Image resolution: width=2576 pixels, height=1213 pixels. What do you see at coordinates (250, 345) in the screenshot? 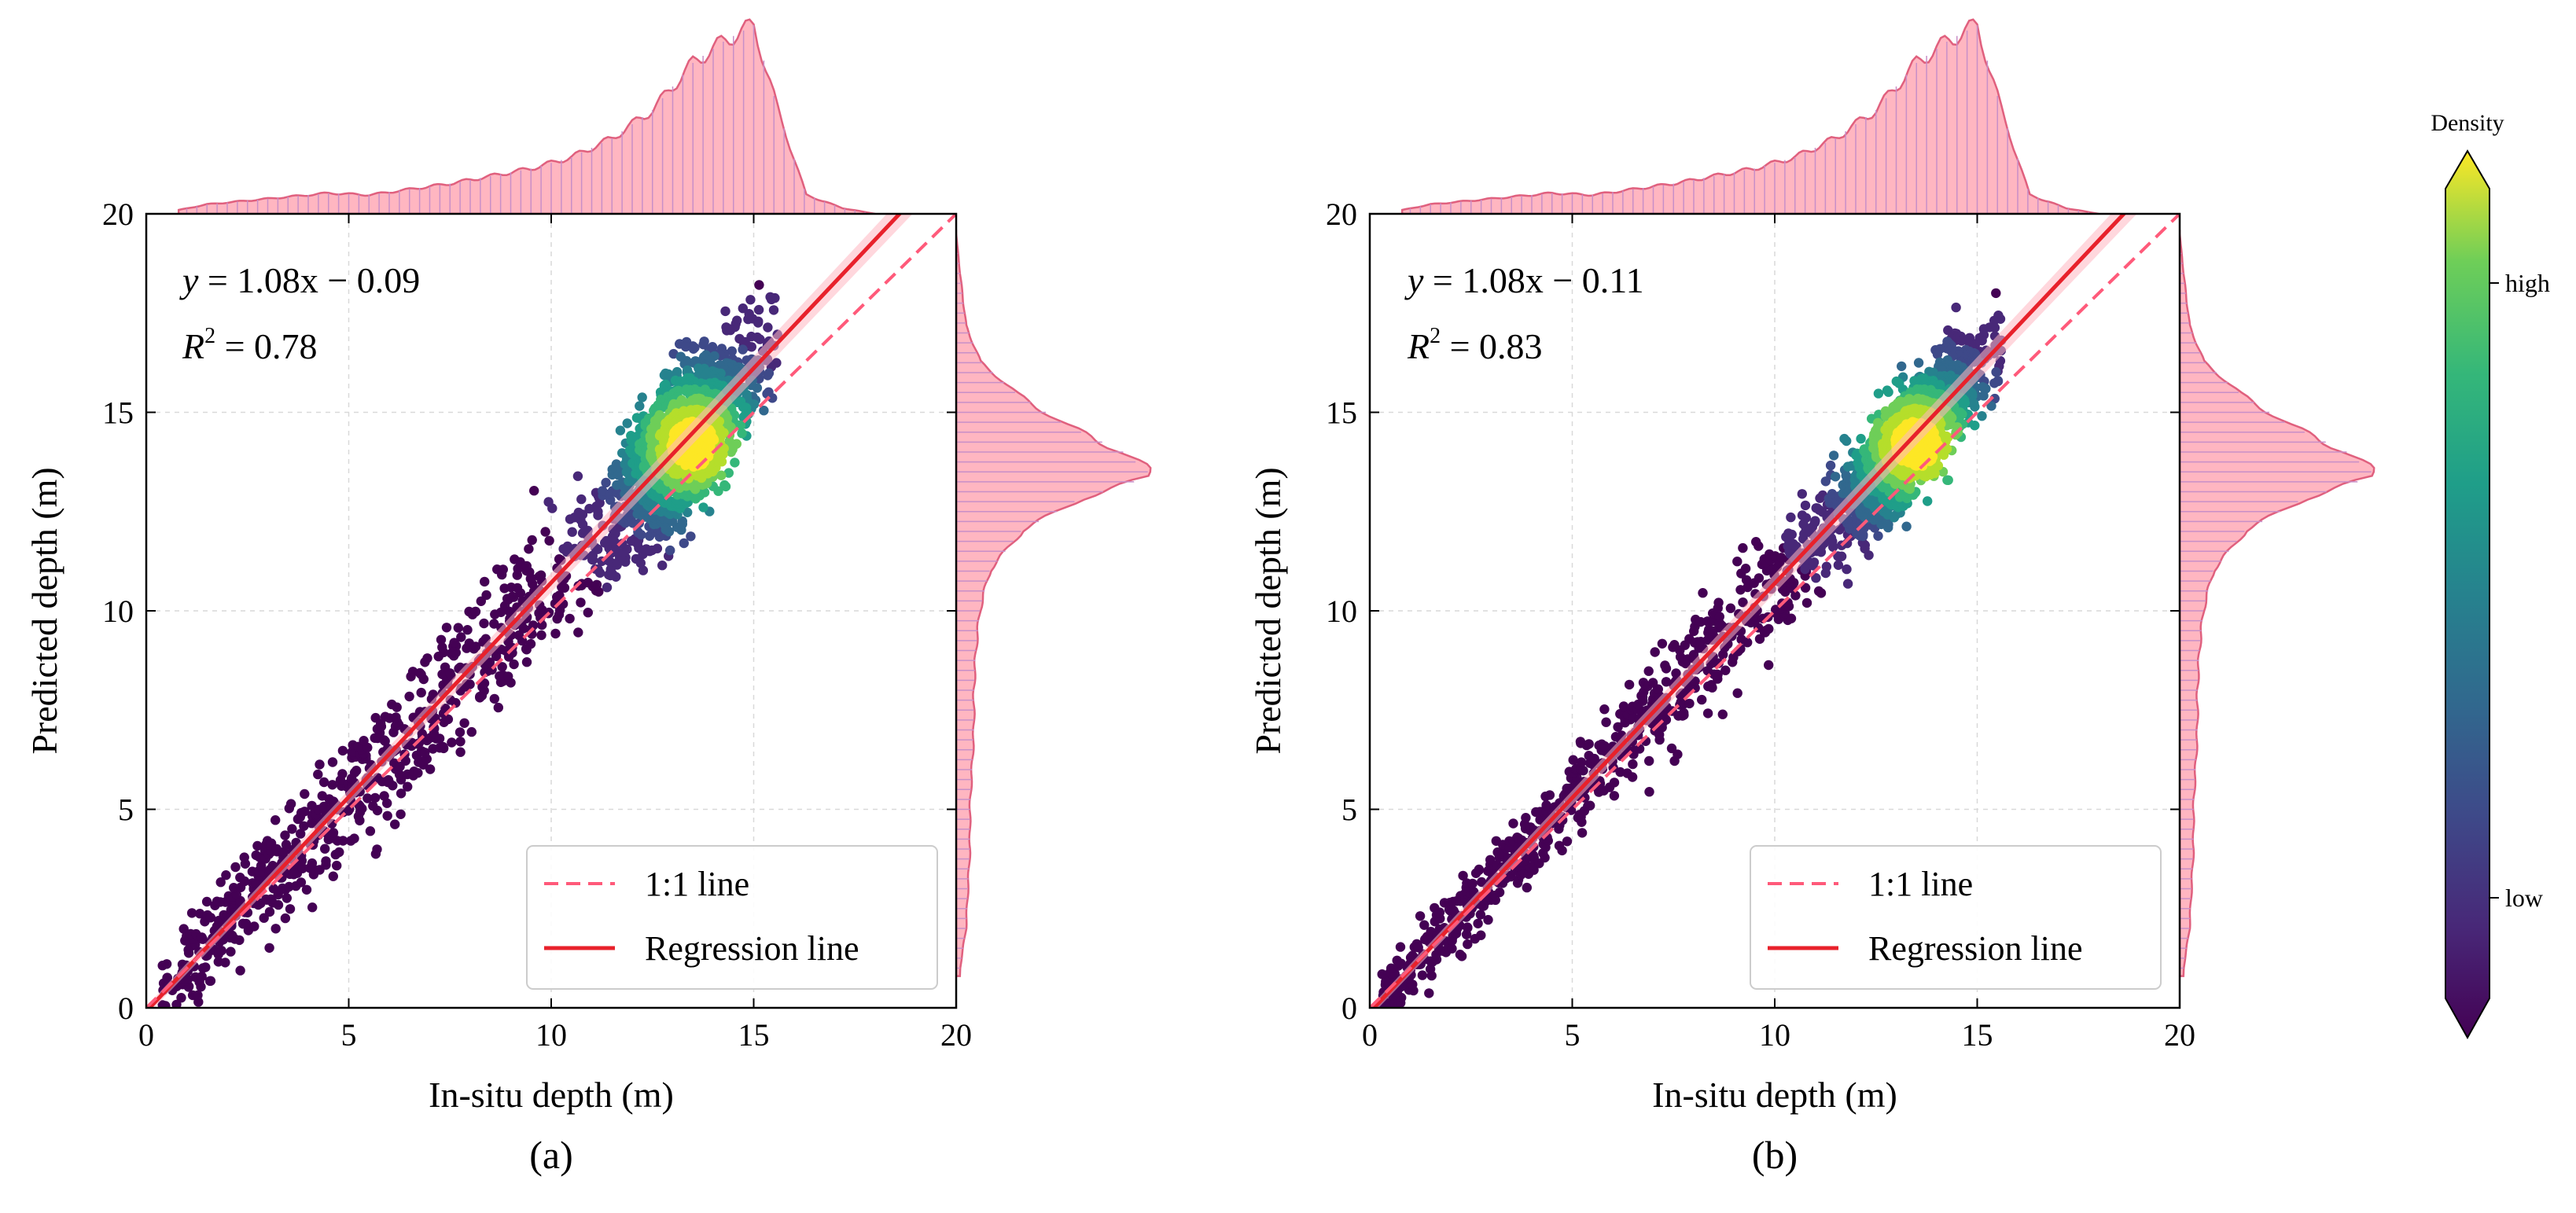
I see `r-squared: R2 = 0.78` at bounding box center [250, 345].